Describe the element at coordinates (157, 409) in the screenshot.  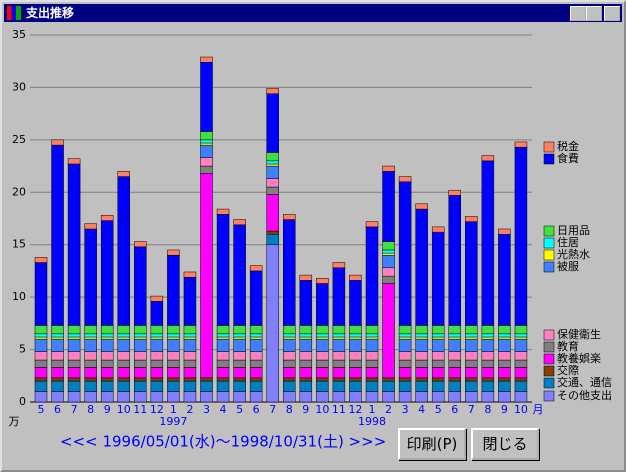
I see `x-tick-label: 12` at that location.